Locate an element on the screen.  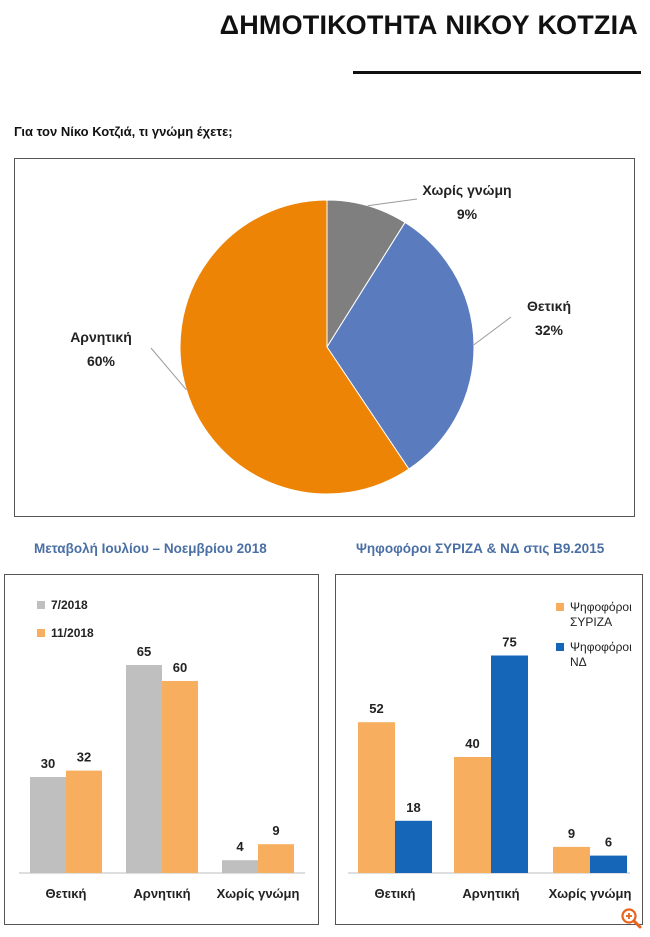
data-label-ψηφοφόροι-συριζα-χωρίς-γνώμη: 9 is located at coordinates (571, 833).